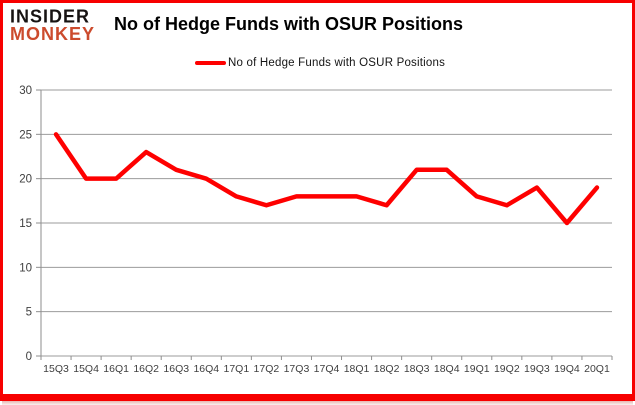 The width and height of the screenshot is (635, 405). I want to click on insider-monkey-logo: INSIDER MONKEY, so click(52, 25).